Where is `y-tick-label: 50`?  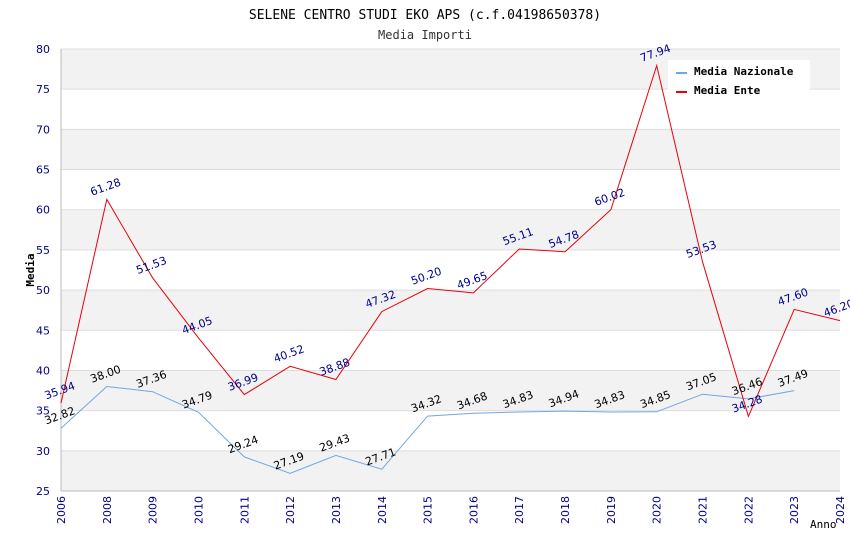
y-tick-label: 50 is located at coordinates (43, 290).